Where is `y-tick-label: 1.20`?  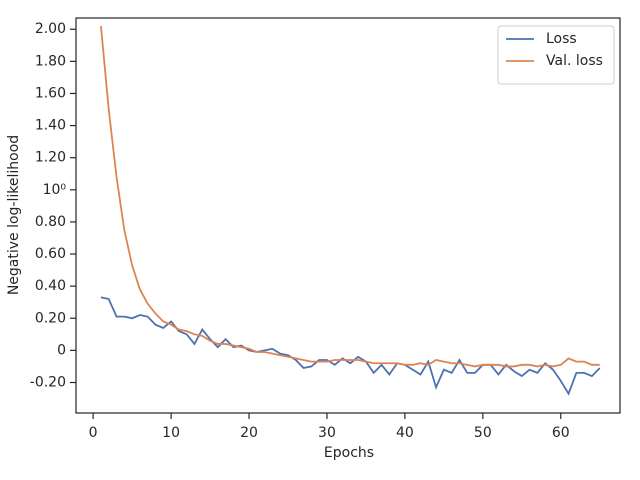
y-tick-label: 1.20 is located at coordinates (50, 158).